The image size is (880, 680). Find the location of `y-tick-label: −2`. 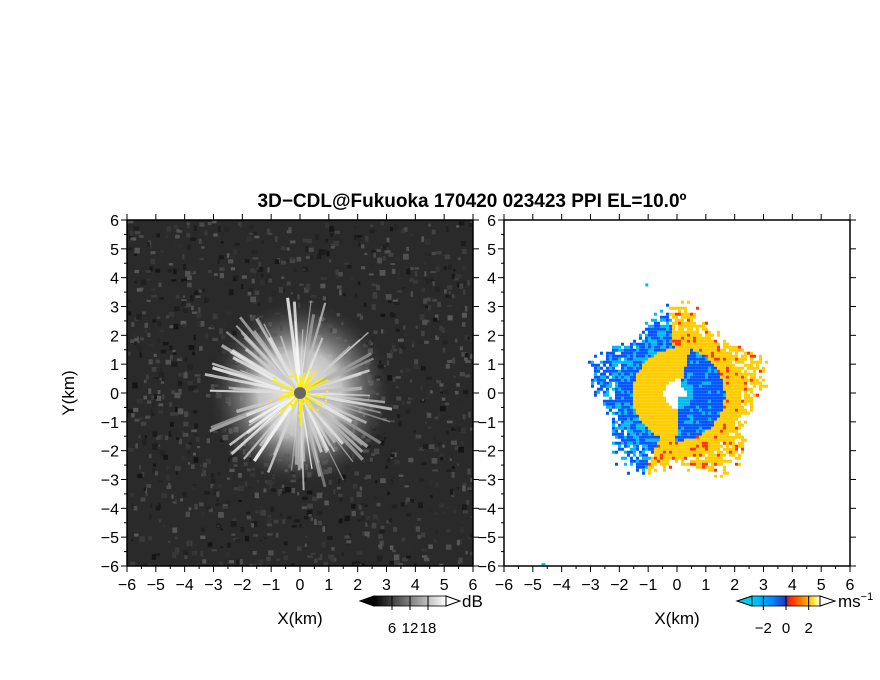

y-tick-label: −2 is located at coordinates (110, 452).